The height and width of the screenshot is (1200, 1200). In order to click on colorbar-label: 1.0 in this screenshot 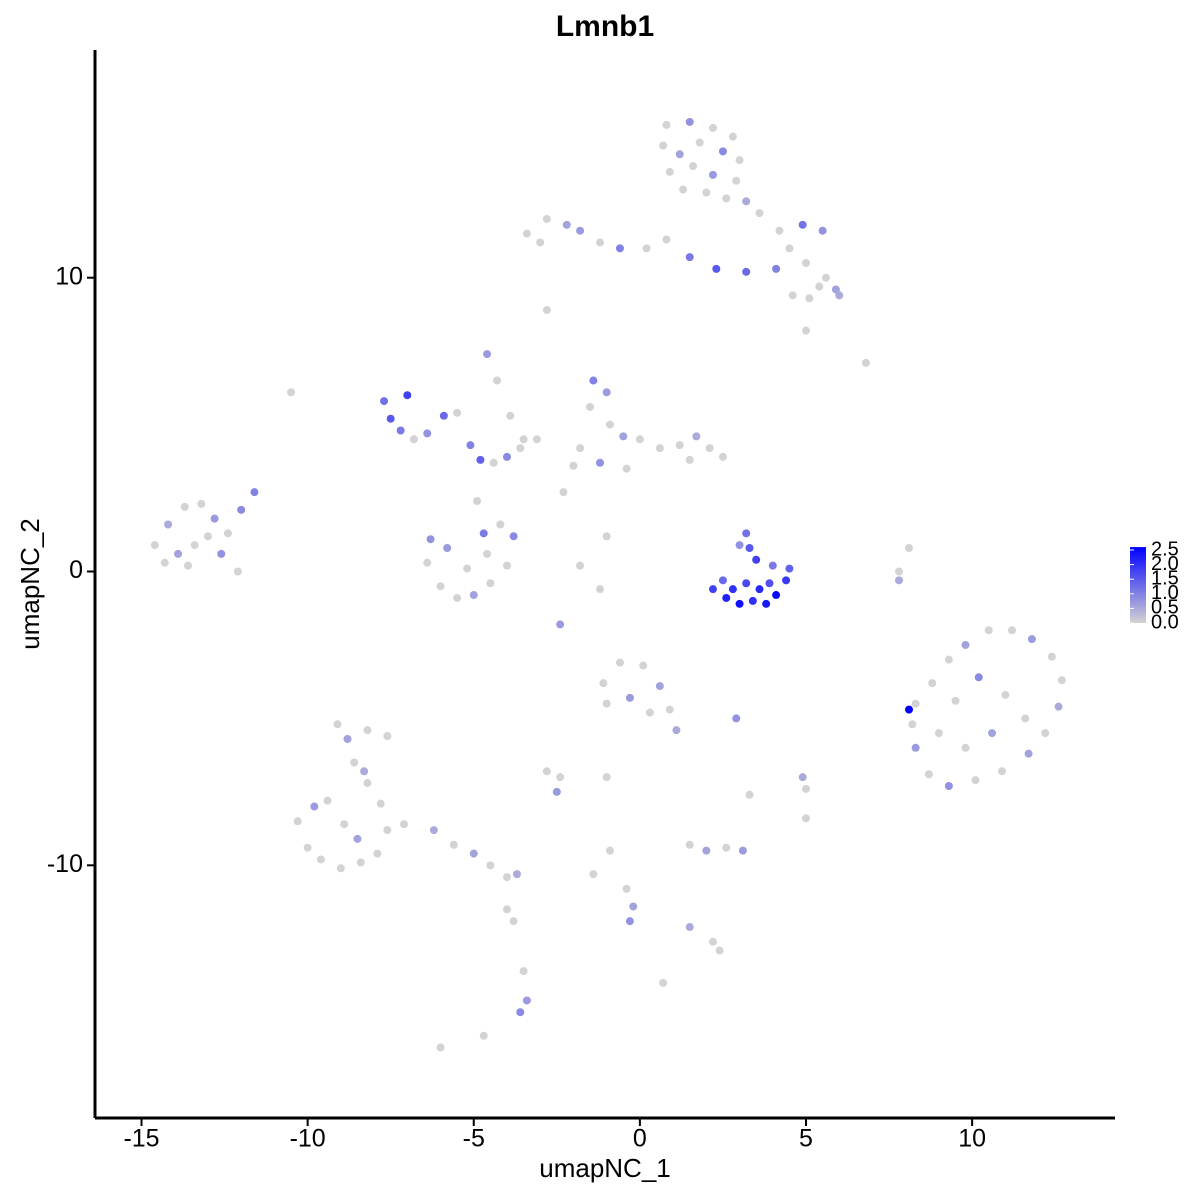, I will do `click(1165, 593)`.